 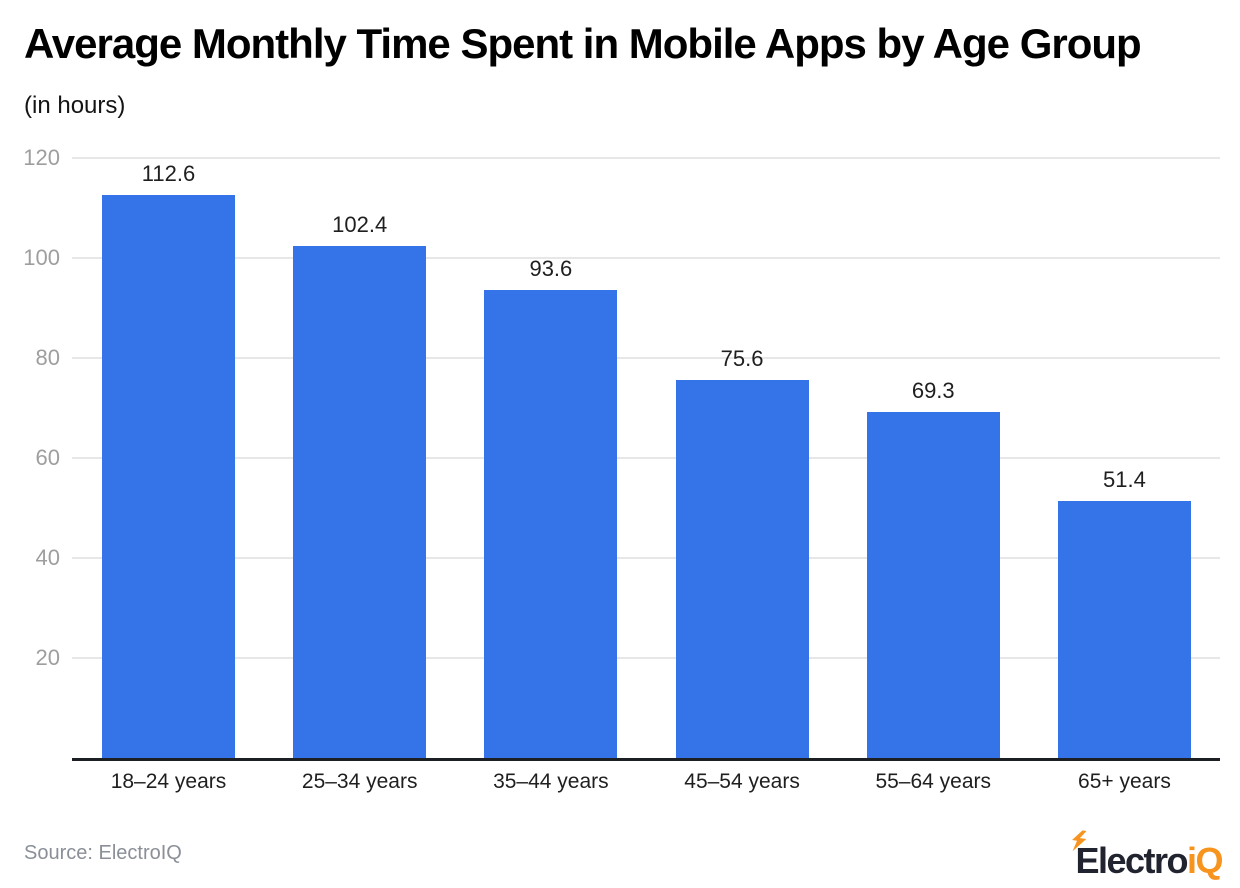 What do you see at coordinates (742, 781) in the screenshot?
I see `x-category-label: 45–54 years` at bounding box center [742, 781].